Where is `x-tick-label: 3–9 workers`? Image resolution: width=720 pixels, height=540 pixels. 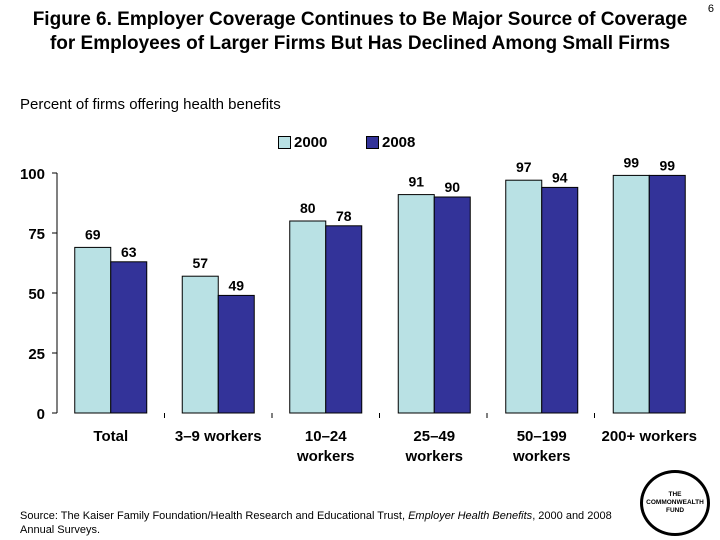
x-tick-label: 3–9 workers is located at coordinates (218, 436).